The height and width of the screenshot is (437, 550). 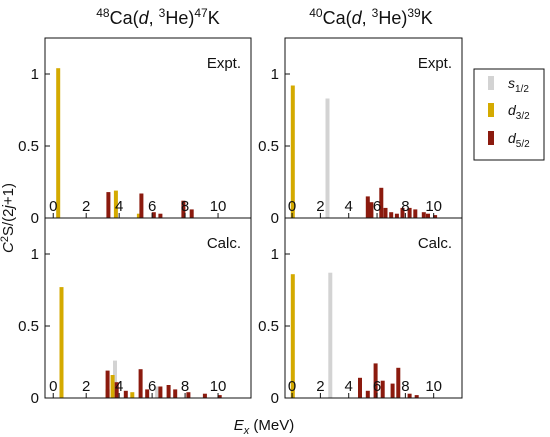 What do you see at coordinates (268, 326) in the screenshot?
I see `ytick-label-k39-calc-1: 0.5` at bounding box center [268, 326].